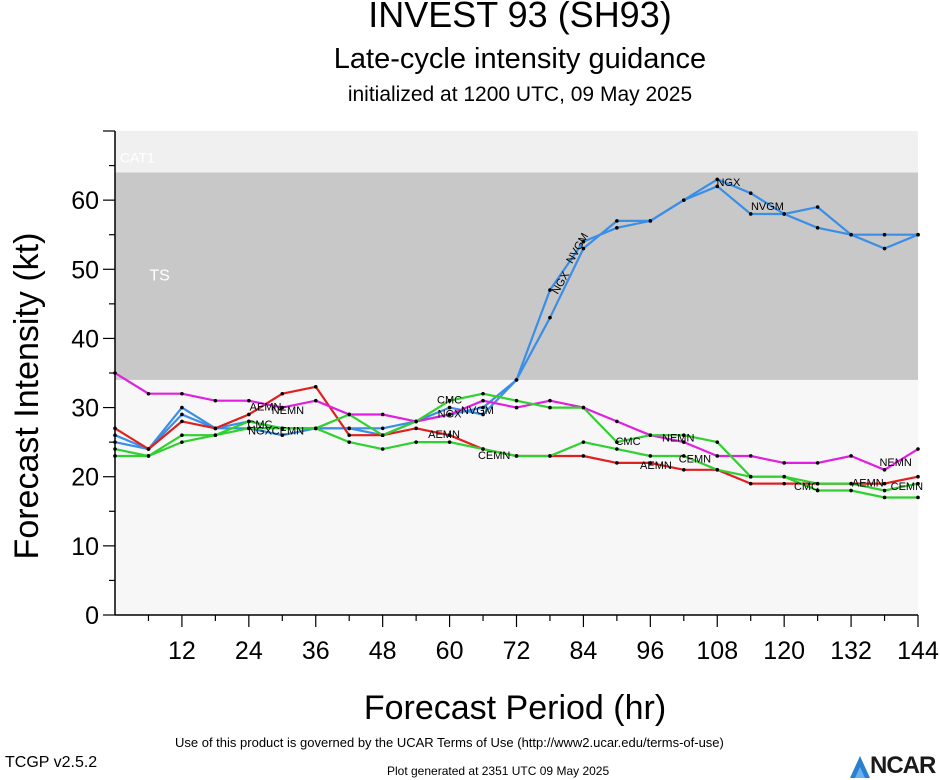 This screenshot has width=940, height=780. What do you see at coordinates (918, 651) in the screenshot?
I see `x-tick-label: 144` at bounding box center [918, 651].